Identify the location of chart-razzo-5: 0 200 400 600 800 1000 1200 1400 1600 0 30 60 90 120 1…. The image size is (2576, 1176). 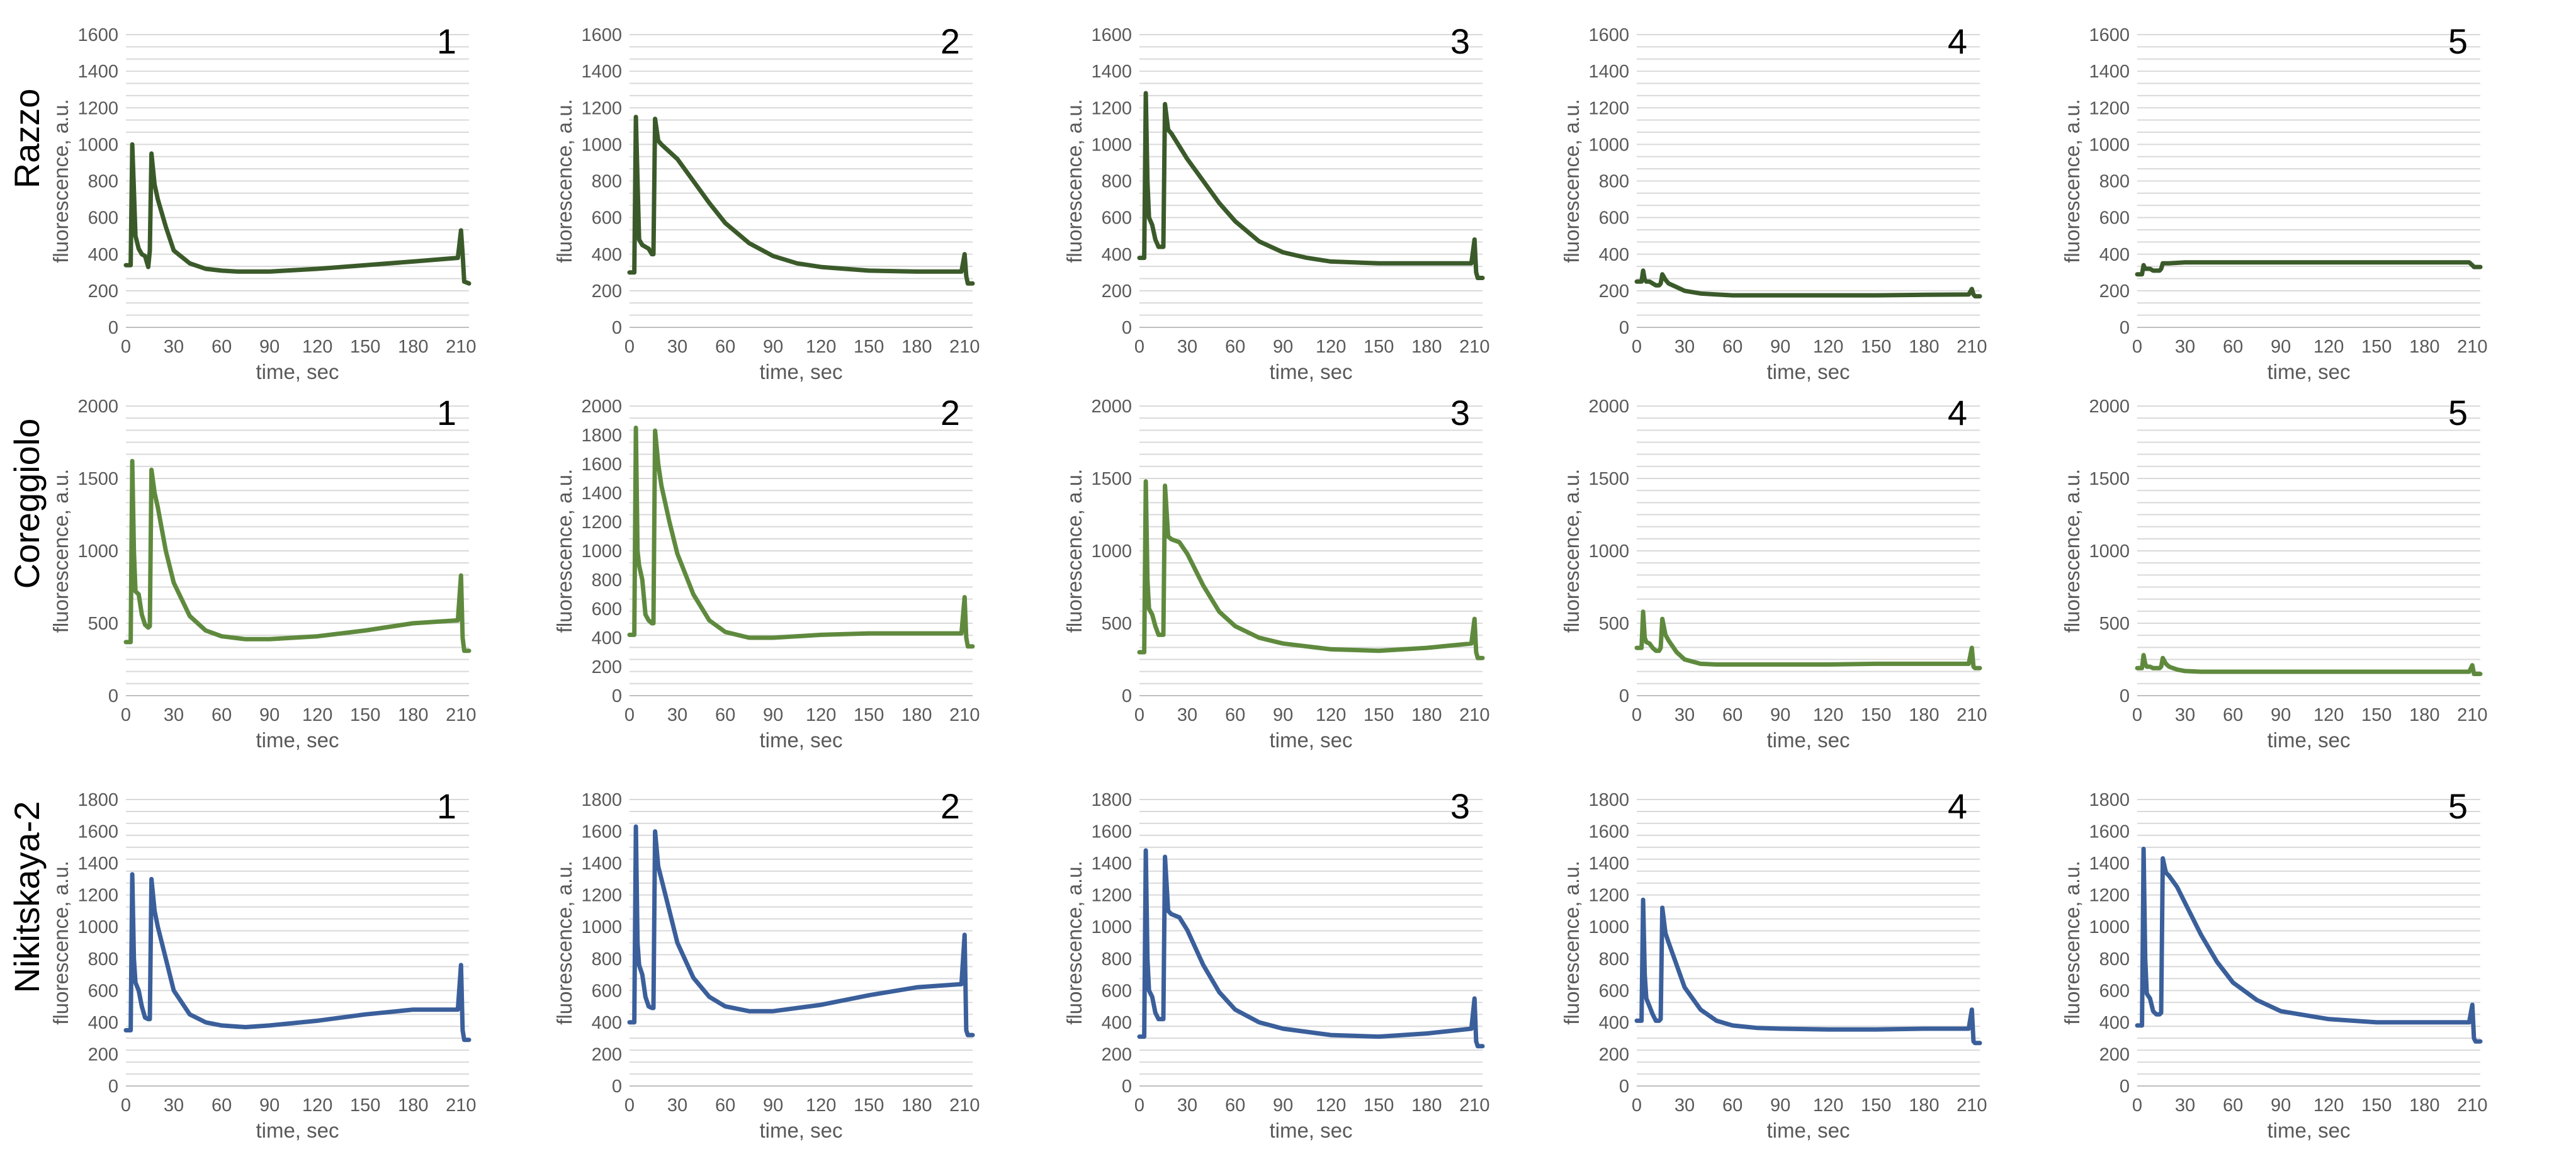
(2274, 202).